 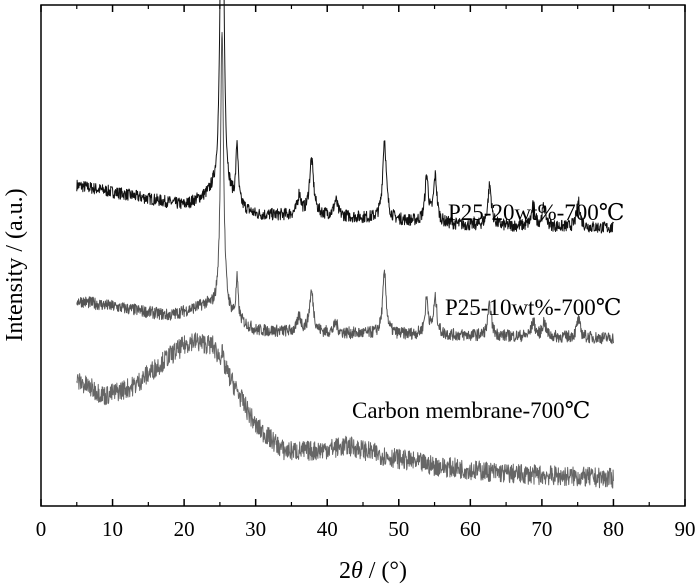 What do you see at coordinates (541, 529) in the screenshot?
I see `x-tick-label-70: 70` at bounding box center [541, 529].